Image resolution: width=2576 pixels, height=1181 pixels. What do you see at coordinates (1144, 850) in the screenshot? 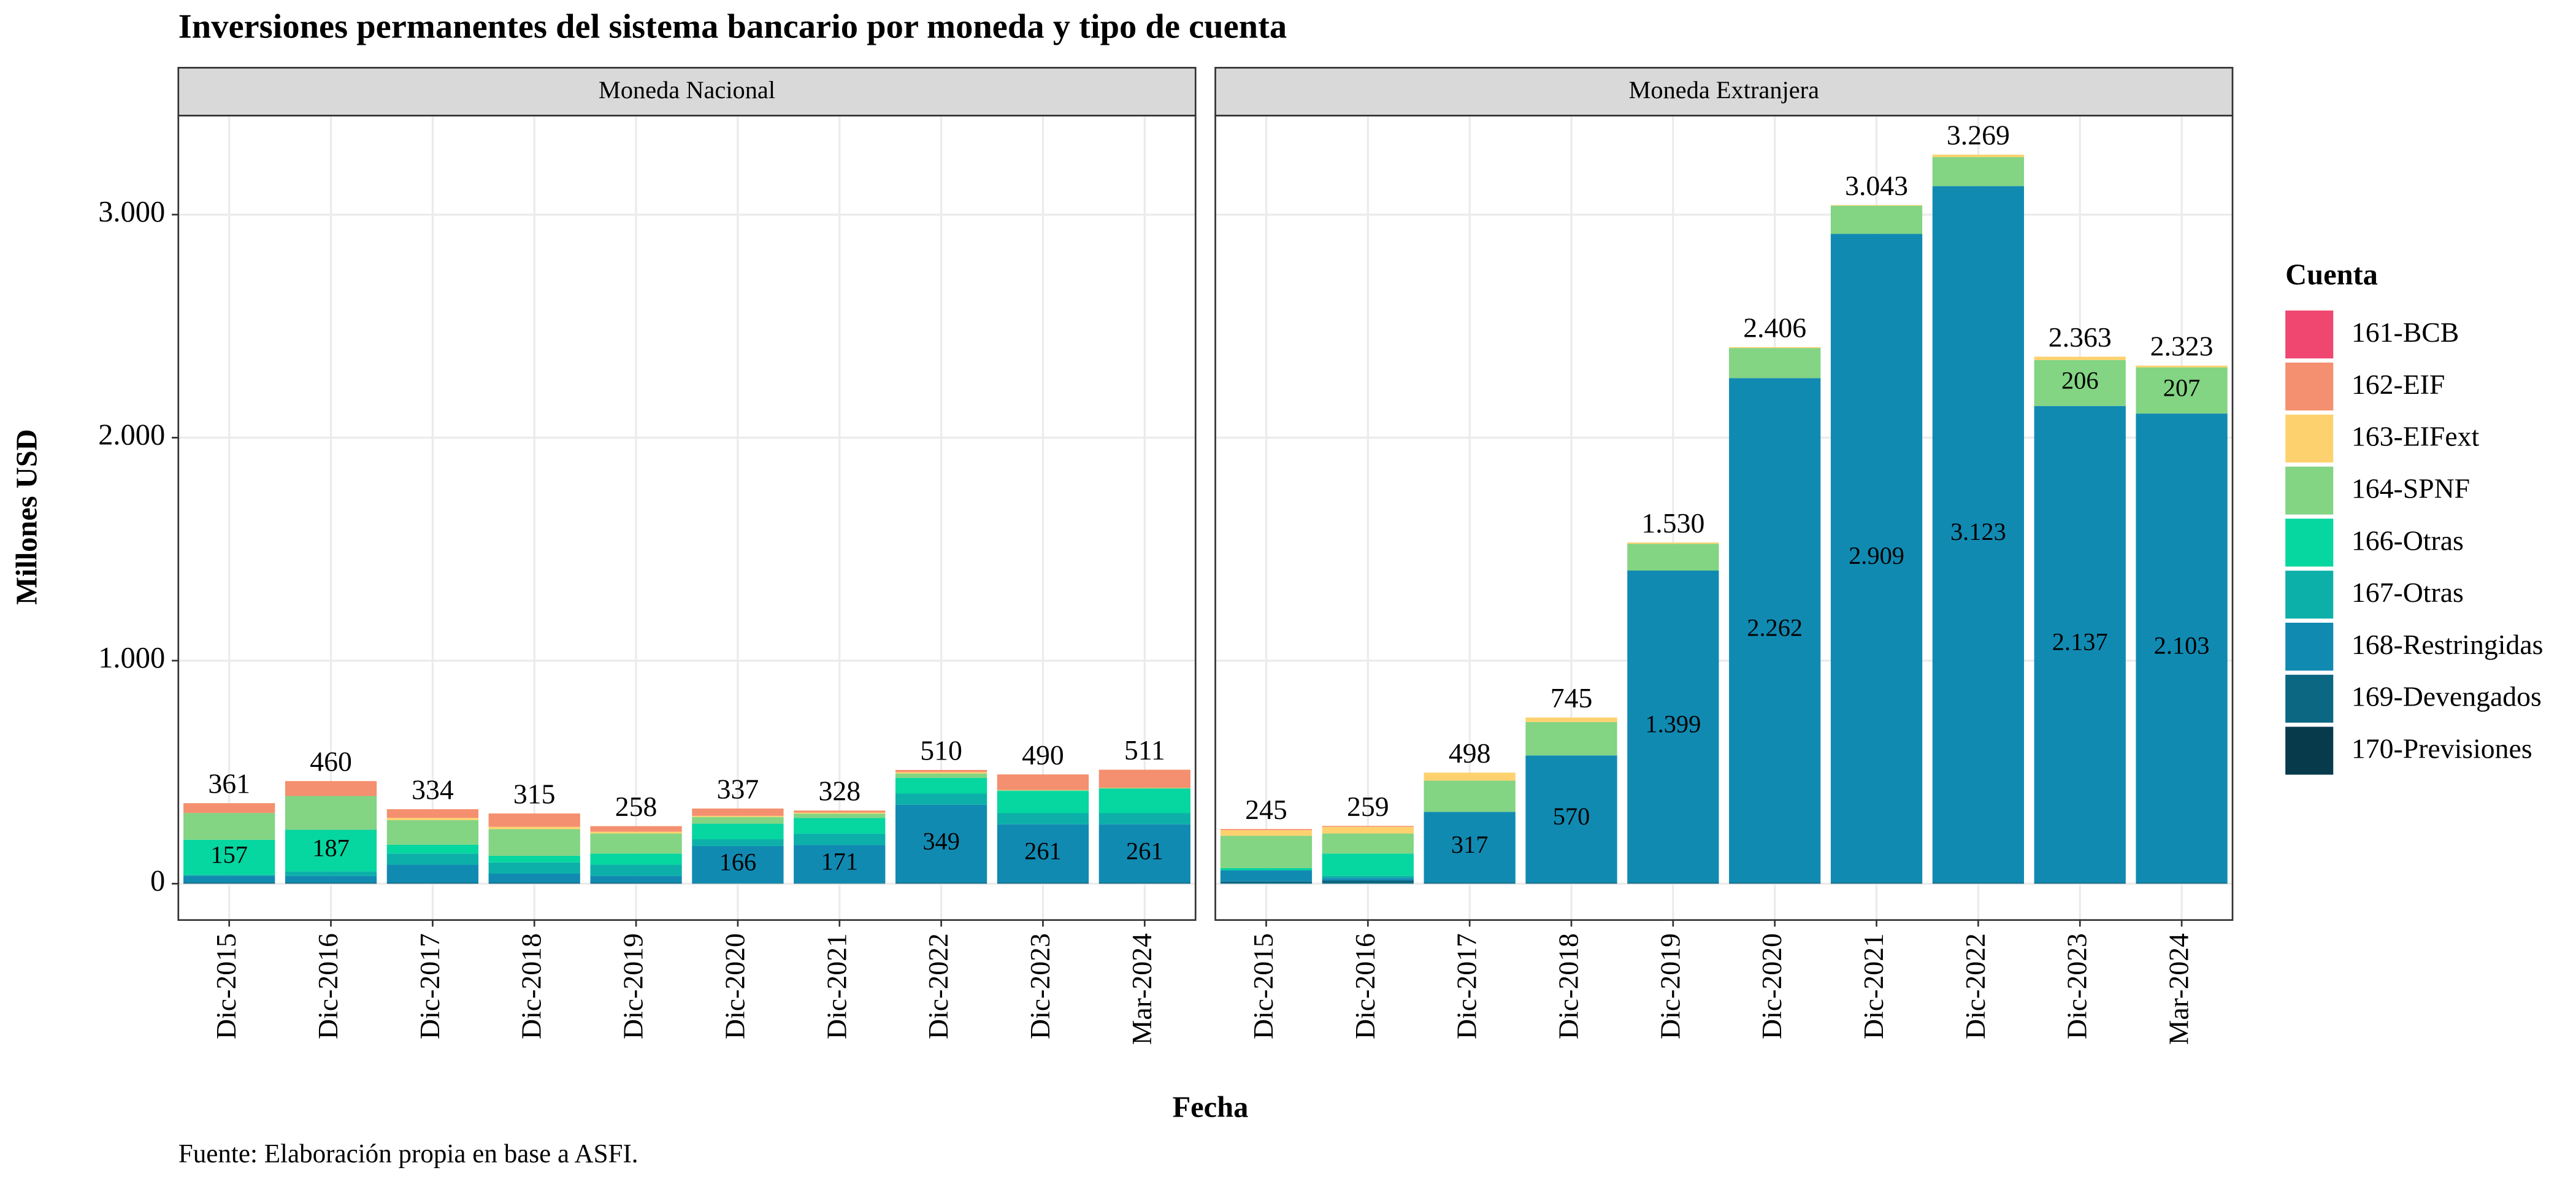
I see `segment-label: 261` at bounding box center [1144, 850].